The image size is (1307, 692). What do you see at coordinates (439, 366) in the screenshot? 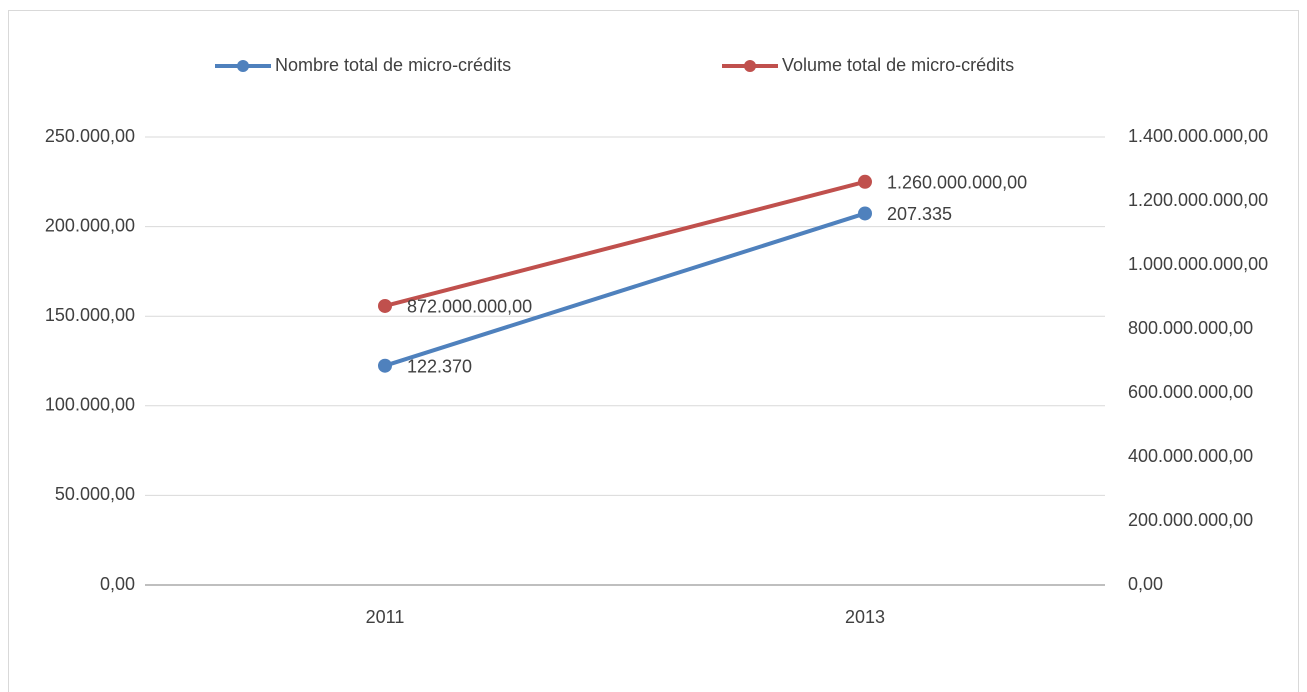
I see `data-label: 122.370` at bounding box center [439, 366].